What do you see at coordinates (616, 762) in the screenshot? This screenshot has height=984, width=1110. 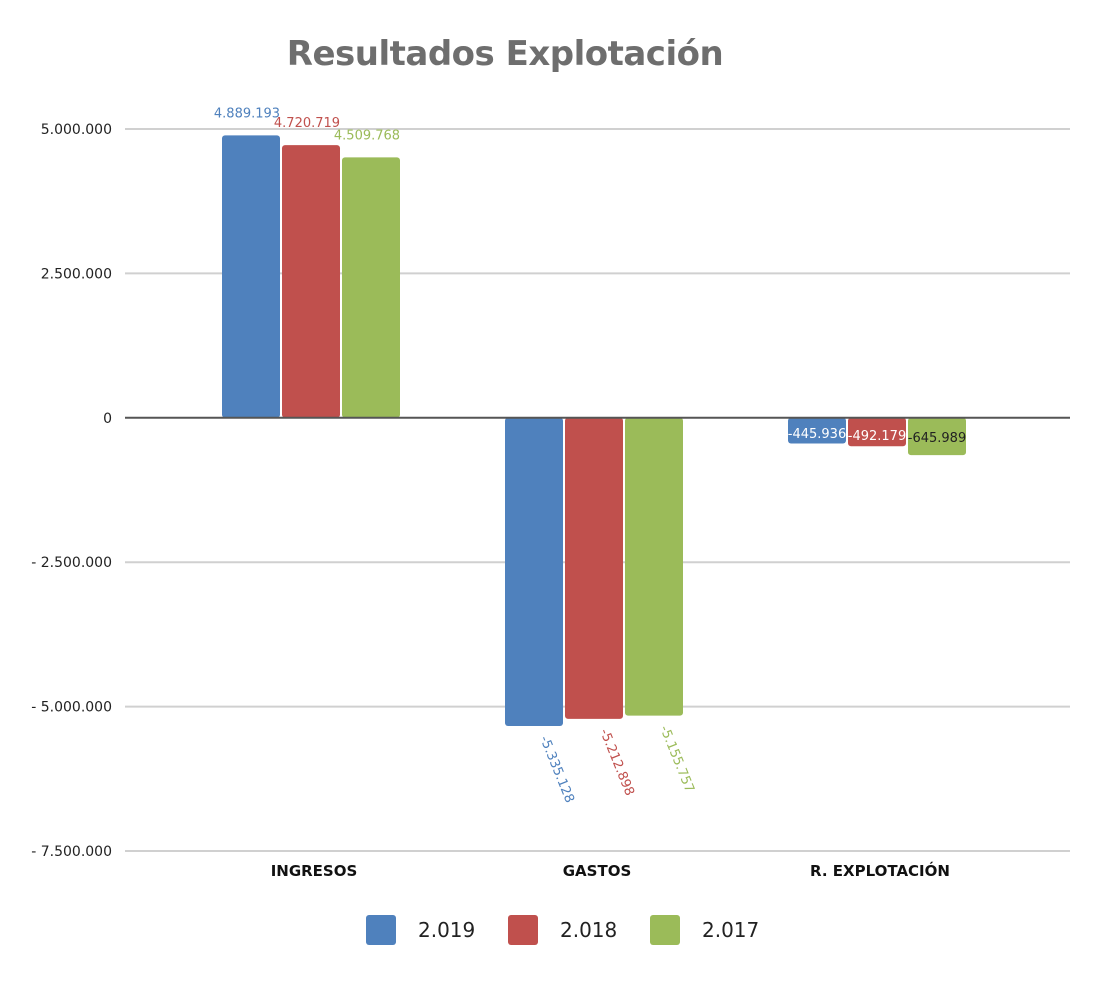 I see `data-label: -5.212.898` at bounding box center [616, 762].